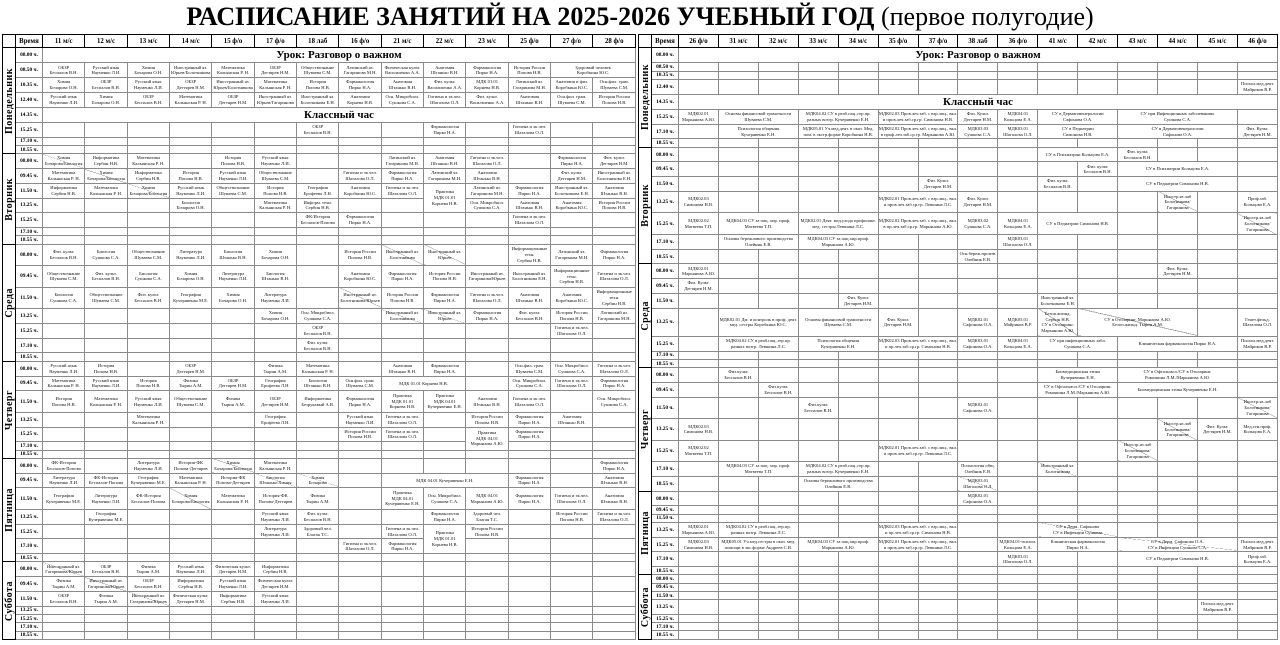  What do you see at coordinates (698, 544) in the screenshot?
I see `lesson-cell: МДК02.03 Симонова Н.В.` at bounding box center [698, 544].